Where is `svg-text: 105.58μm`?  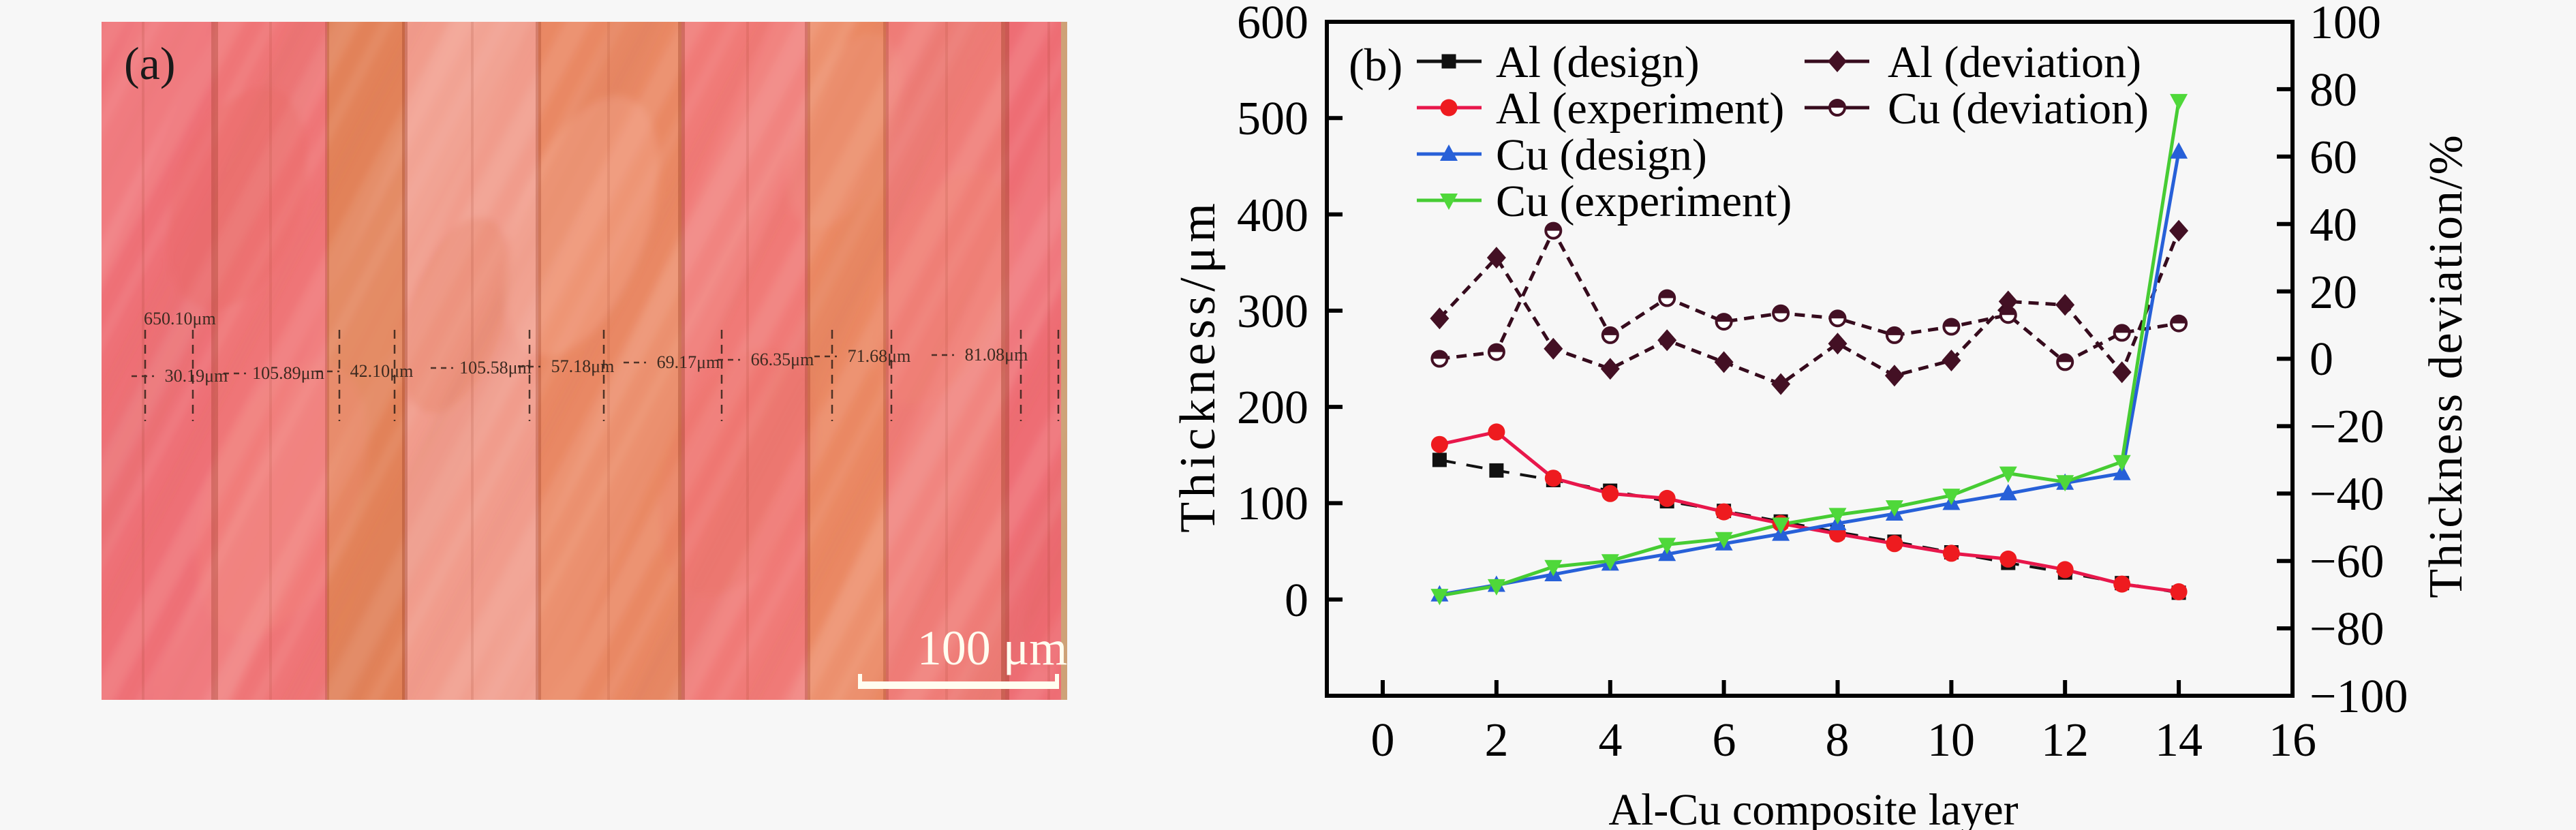
svg-text: 105.58μm is located at coordinates (495, 368).